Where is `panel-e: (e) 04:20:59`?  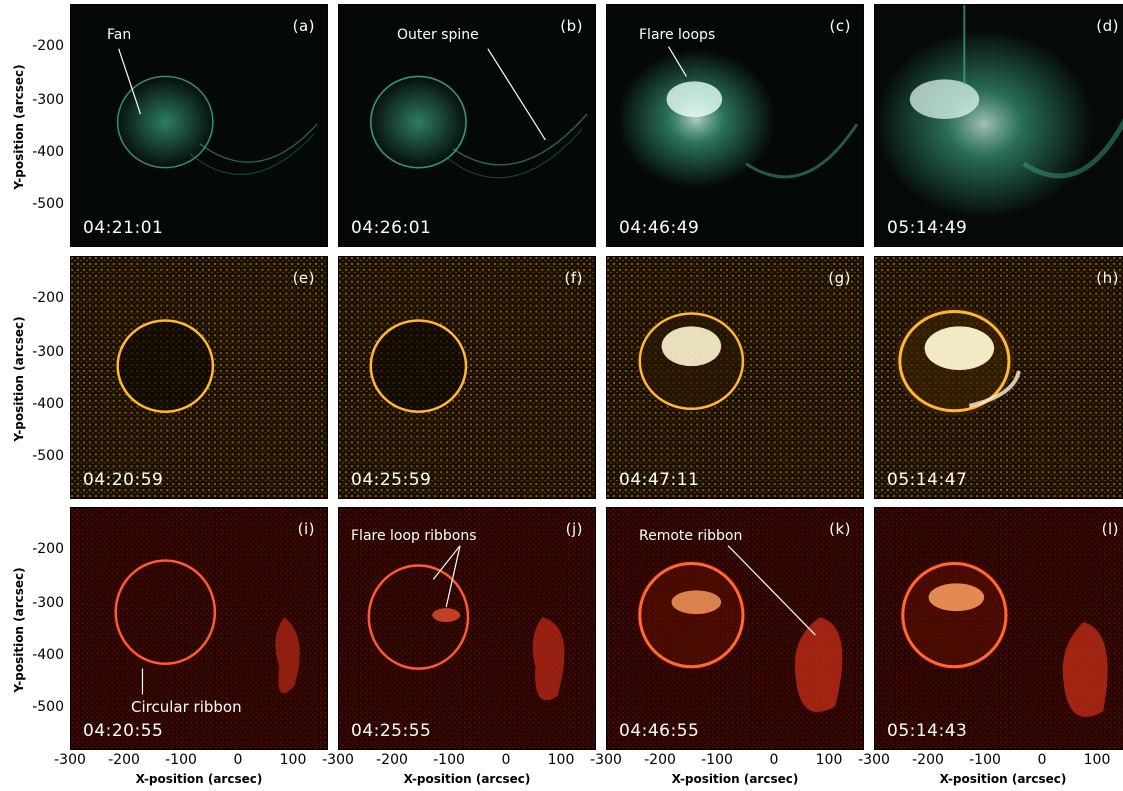 panel-e: (e) 04:20:59 is located at coordinates (199, 377).